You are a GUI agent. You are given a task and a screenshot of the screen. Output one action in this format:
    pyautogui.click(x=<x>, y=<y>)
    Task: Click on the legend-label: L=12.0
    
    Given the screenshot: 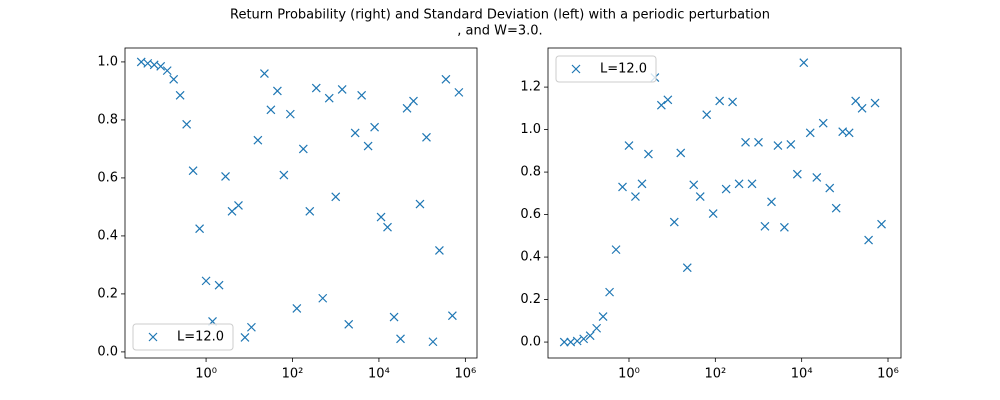 What is the action you would take?
    pyautogui.click(x=623, y=69)
    